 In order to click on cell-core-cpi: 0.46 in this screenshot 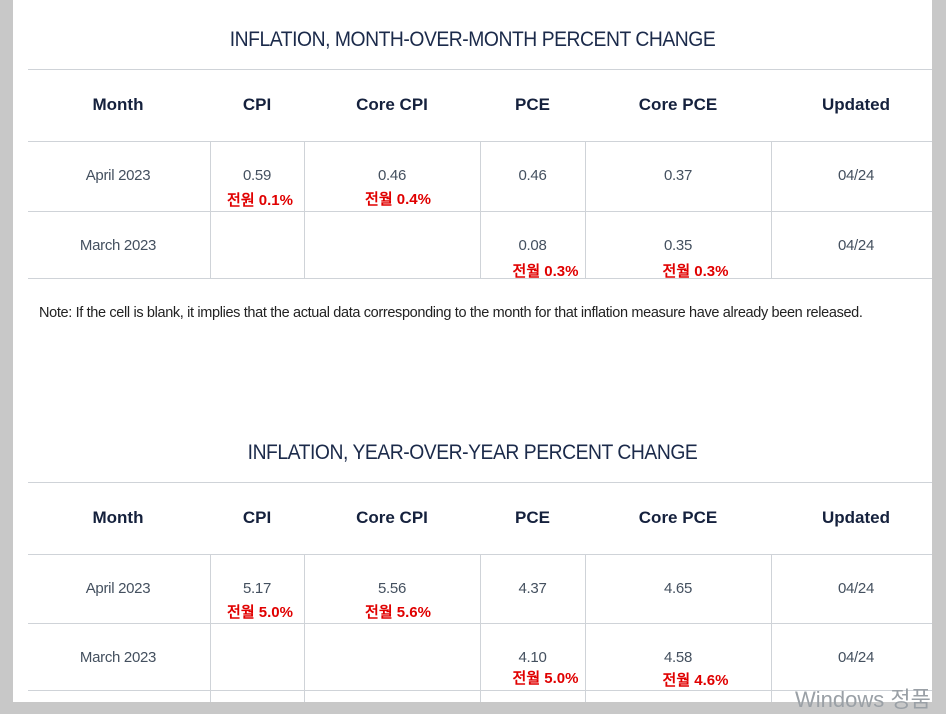, I will do `click(392, 175)`.